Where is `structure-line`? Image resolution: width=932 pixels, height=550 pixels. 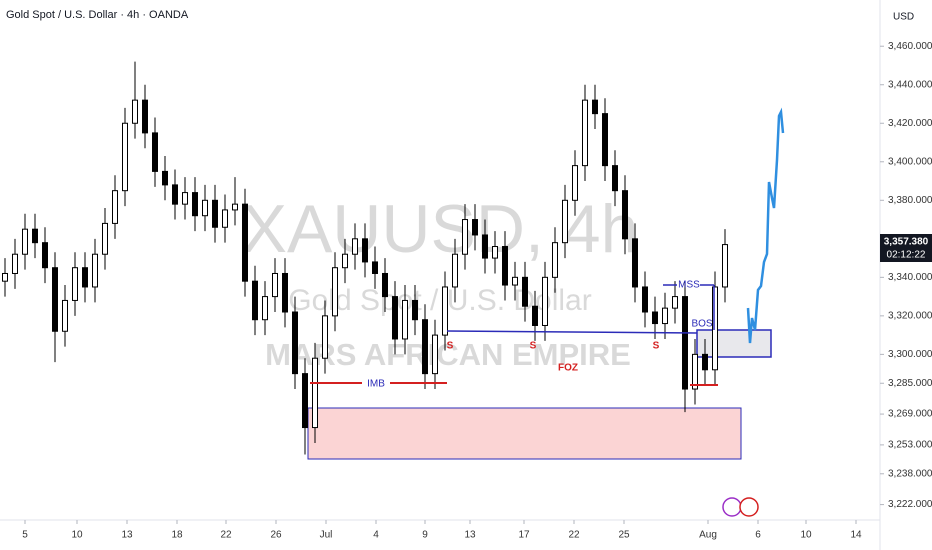
structure-line is located at coordinates (572, 332).